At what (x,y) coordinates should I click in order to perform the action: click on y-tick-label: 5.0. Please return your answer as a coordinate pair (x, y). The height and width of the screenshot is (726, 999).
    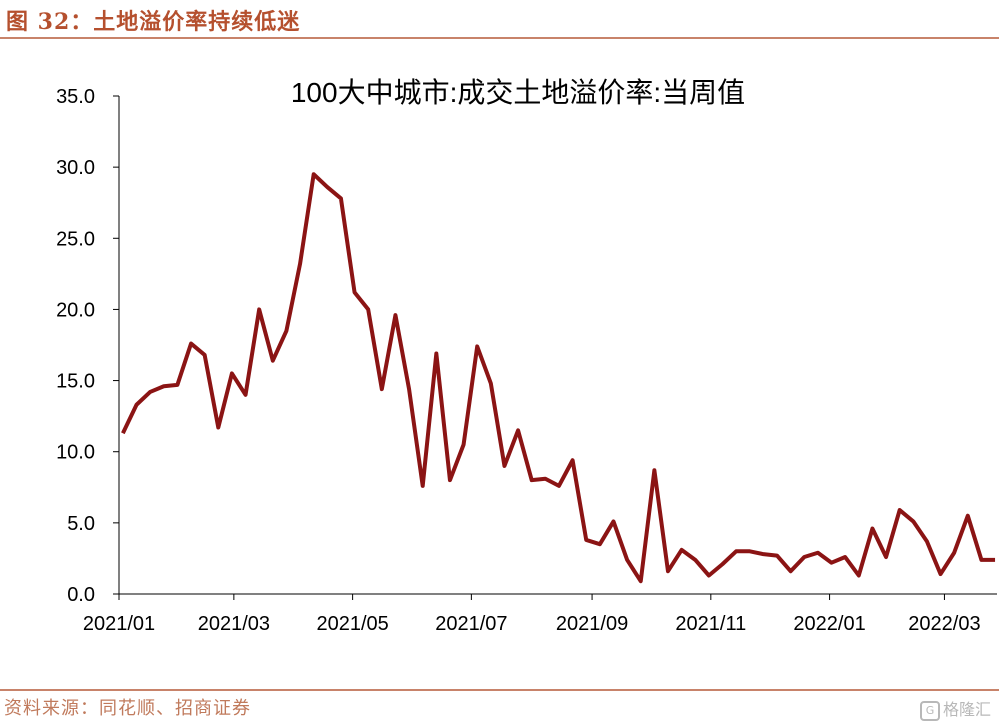
    Looking at the image, I should click on (81, 524).